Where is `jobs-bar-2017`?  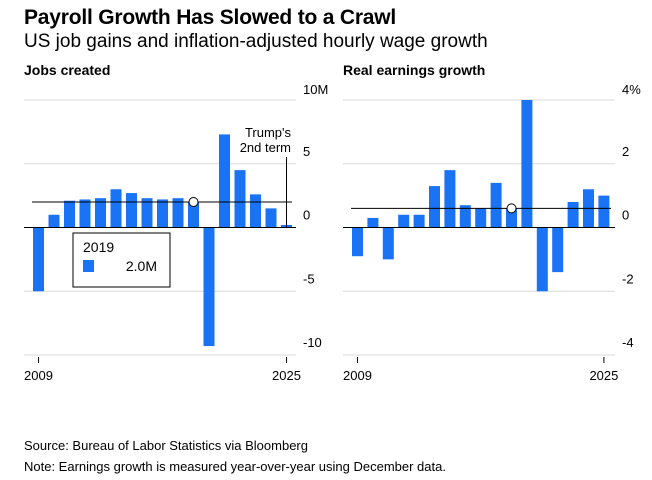
jobs-bar-2017 is located at coordinates (162, 213).